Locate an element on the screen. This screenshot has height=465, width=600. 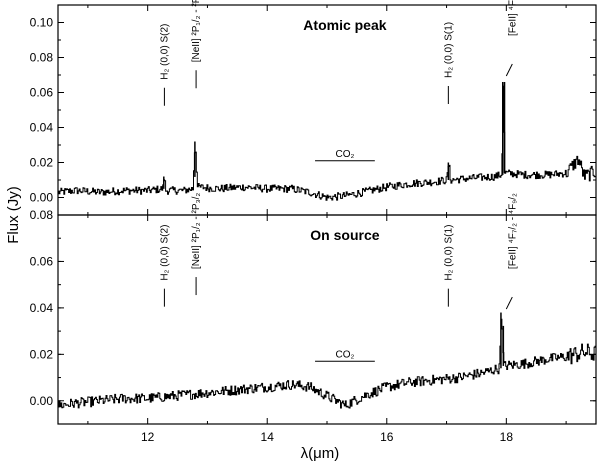
y-axis-title: Flux (Jy) is located at coordinates (13, 215).